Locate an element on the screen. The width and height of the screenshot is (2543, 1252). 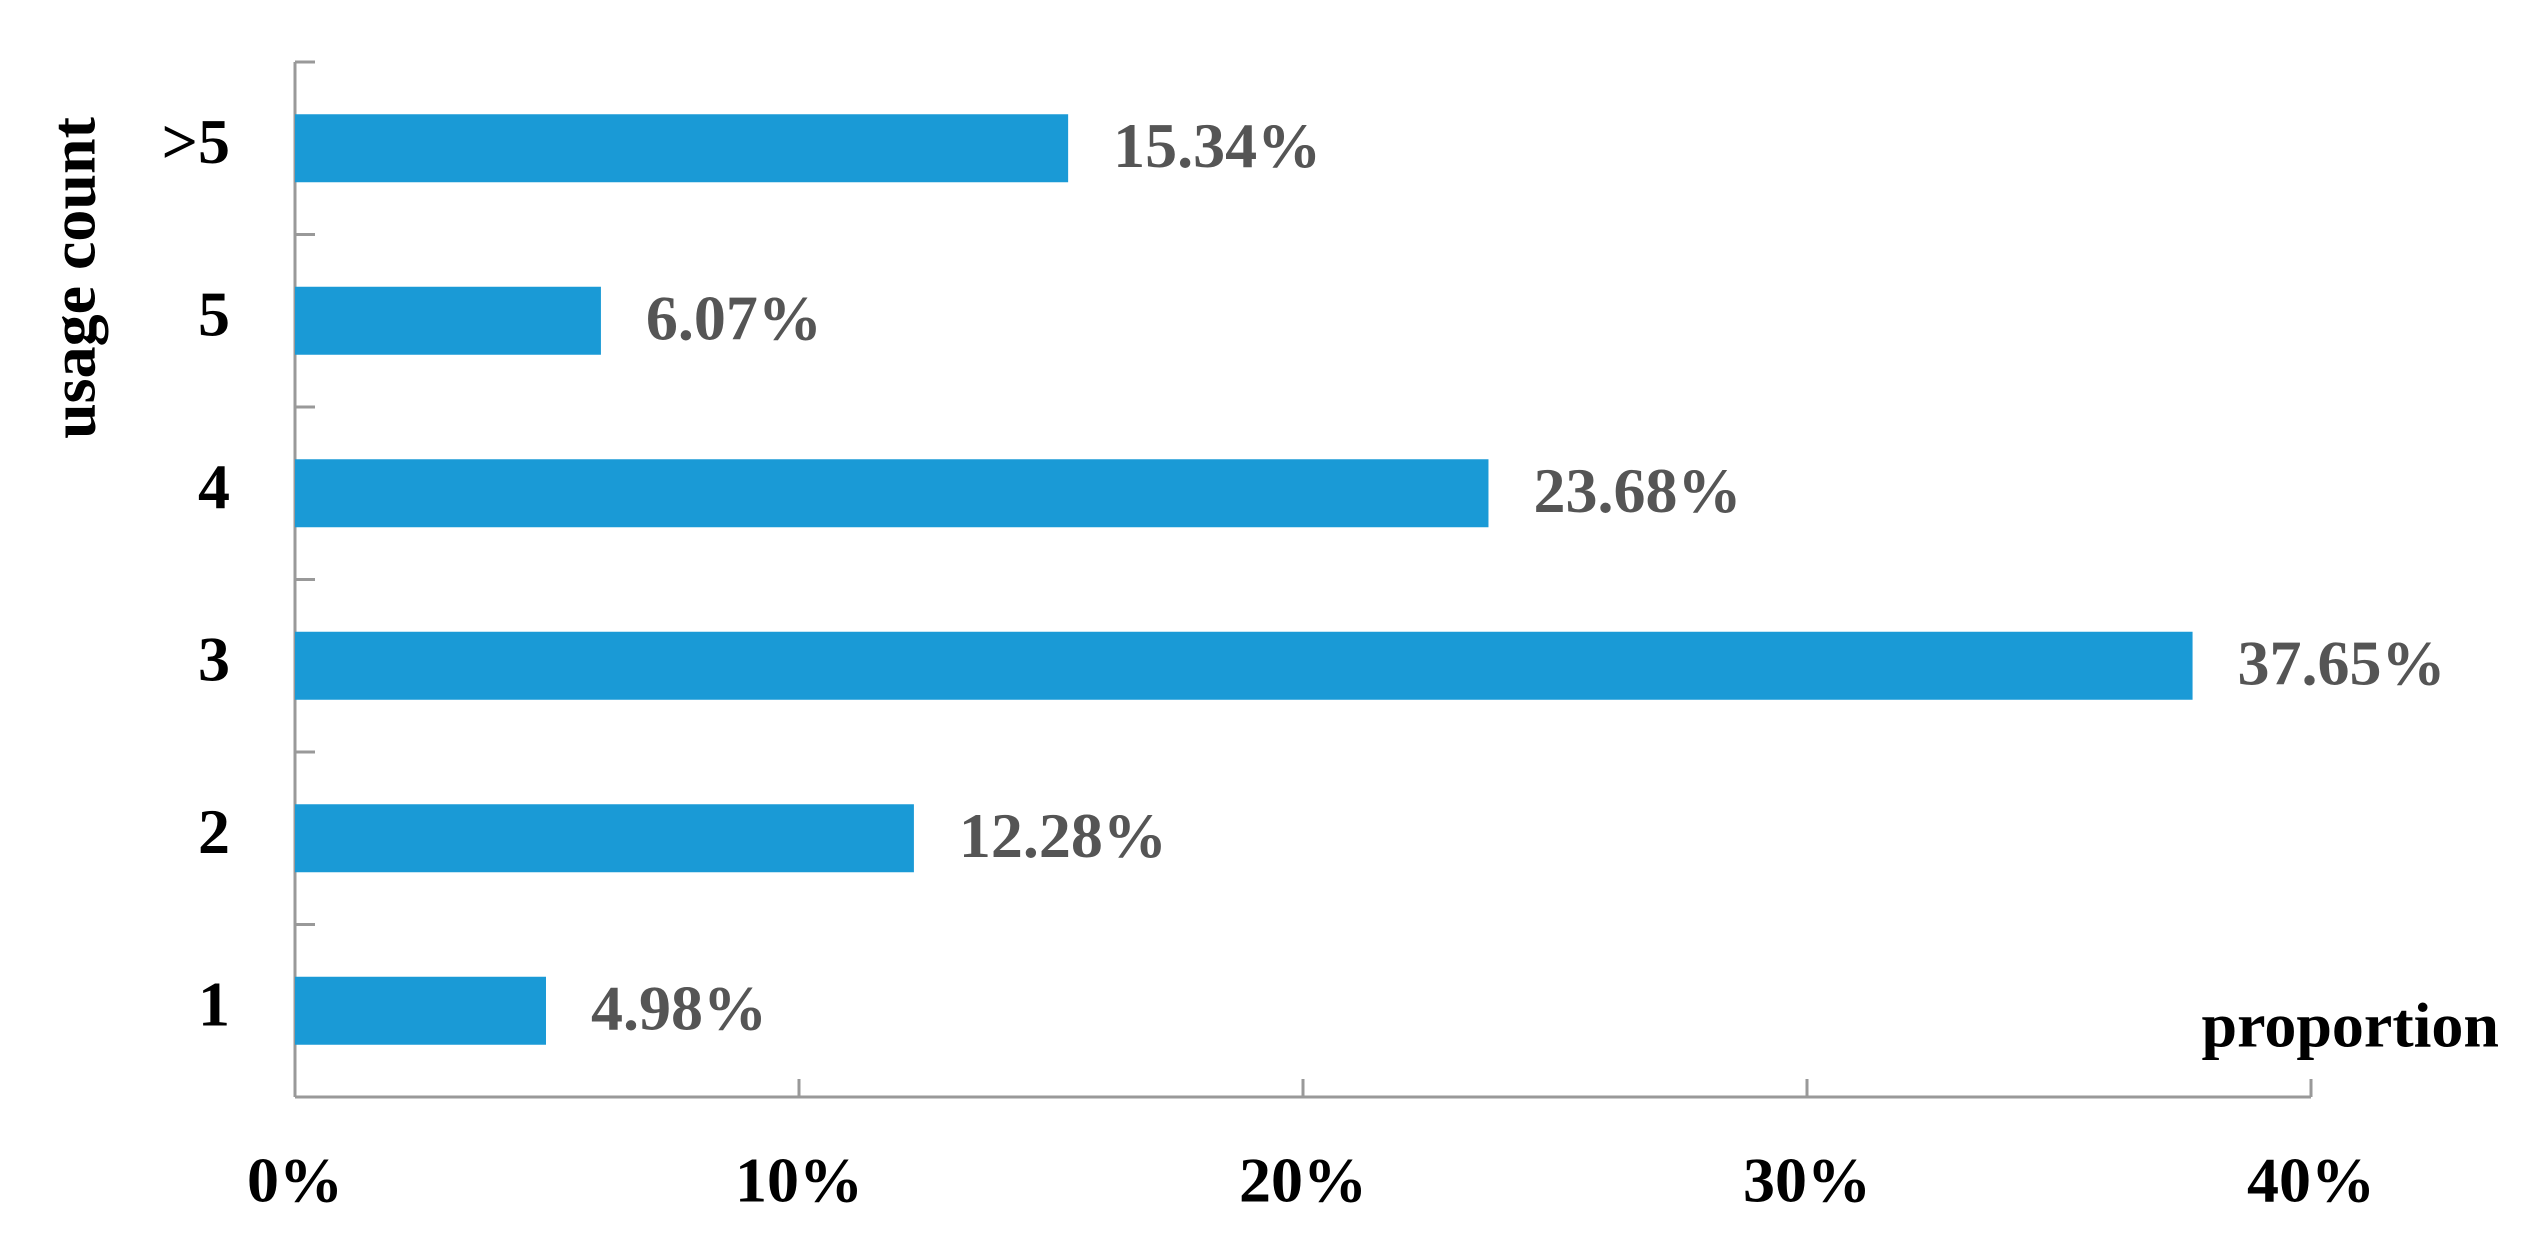
value-label: 4.98% is located at coordinates (679, 1007).